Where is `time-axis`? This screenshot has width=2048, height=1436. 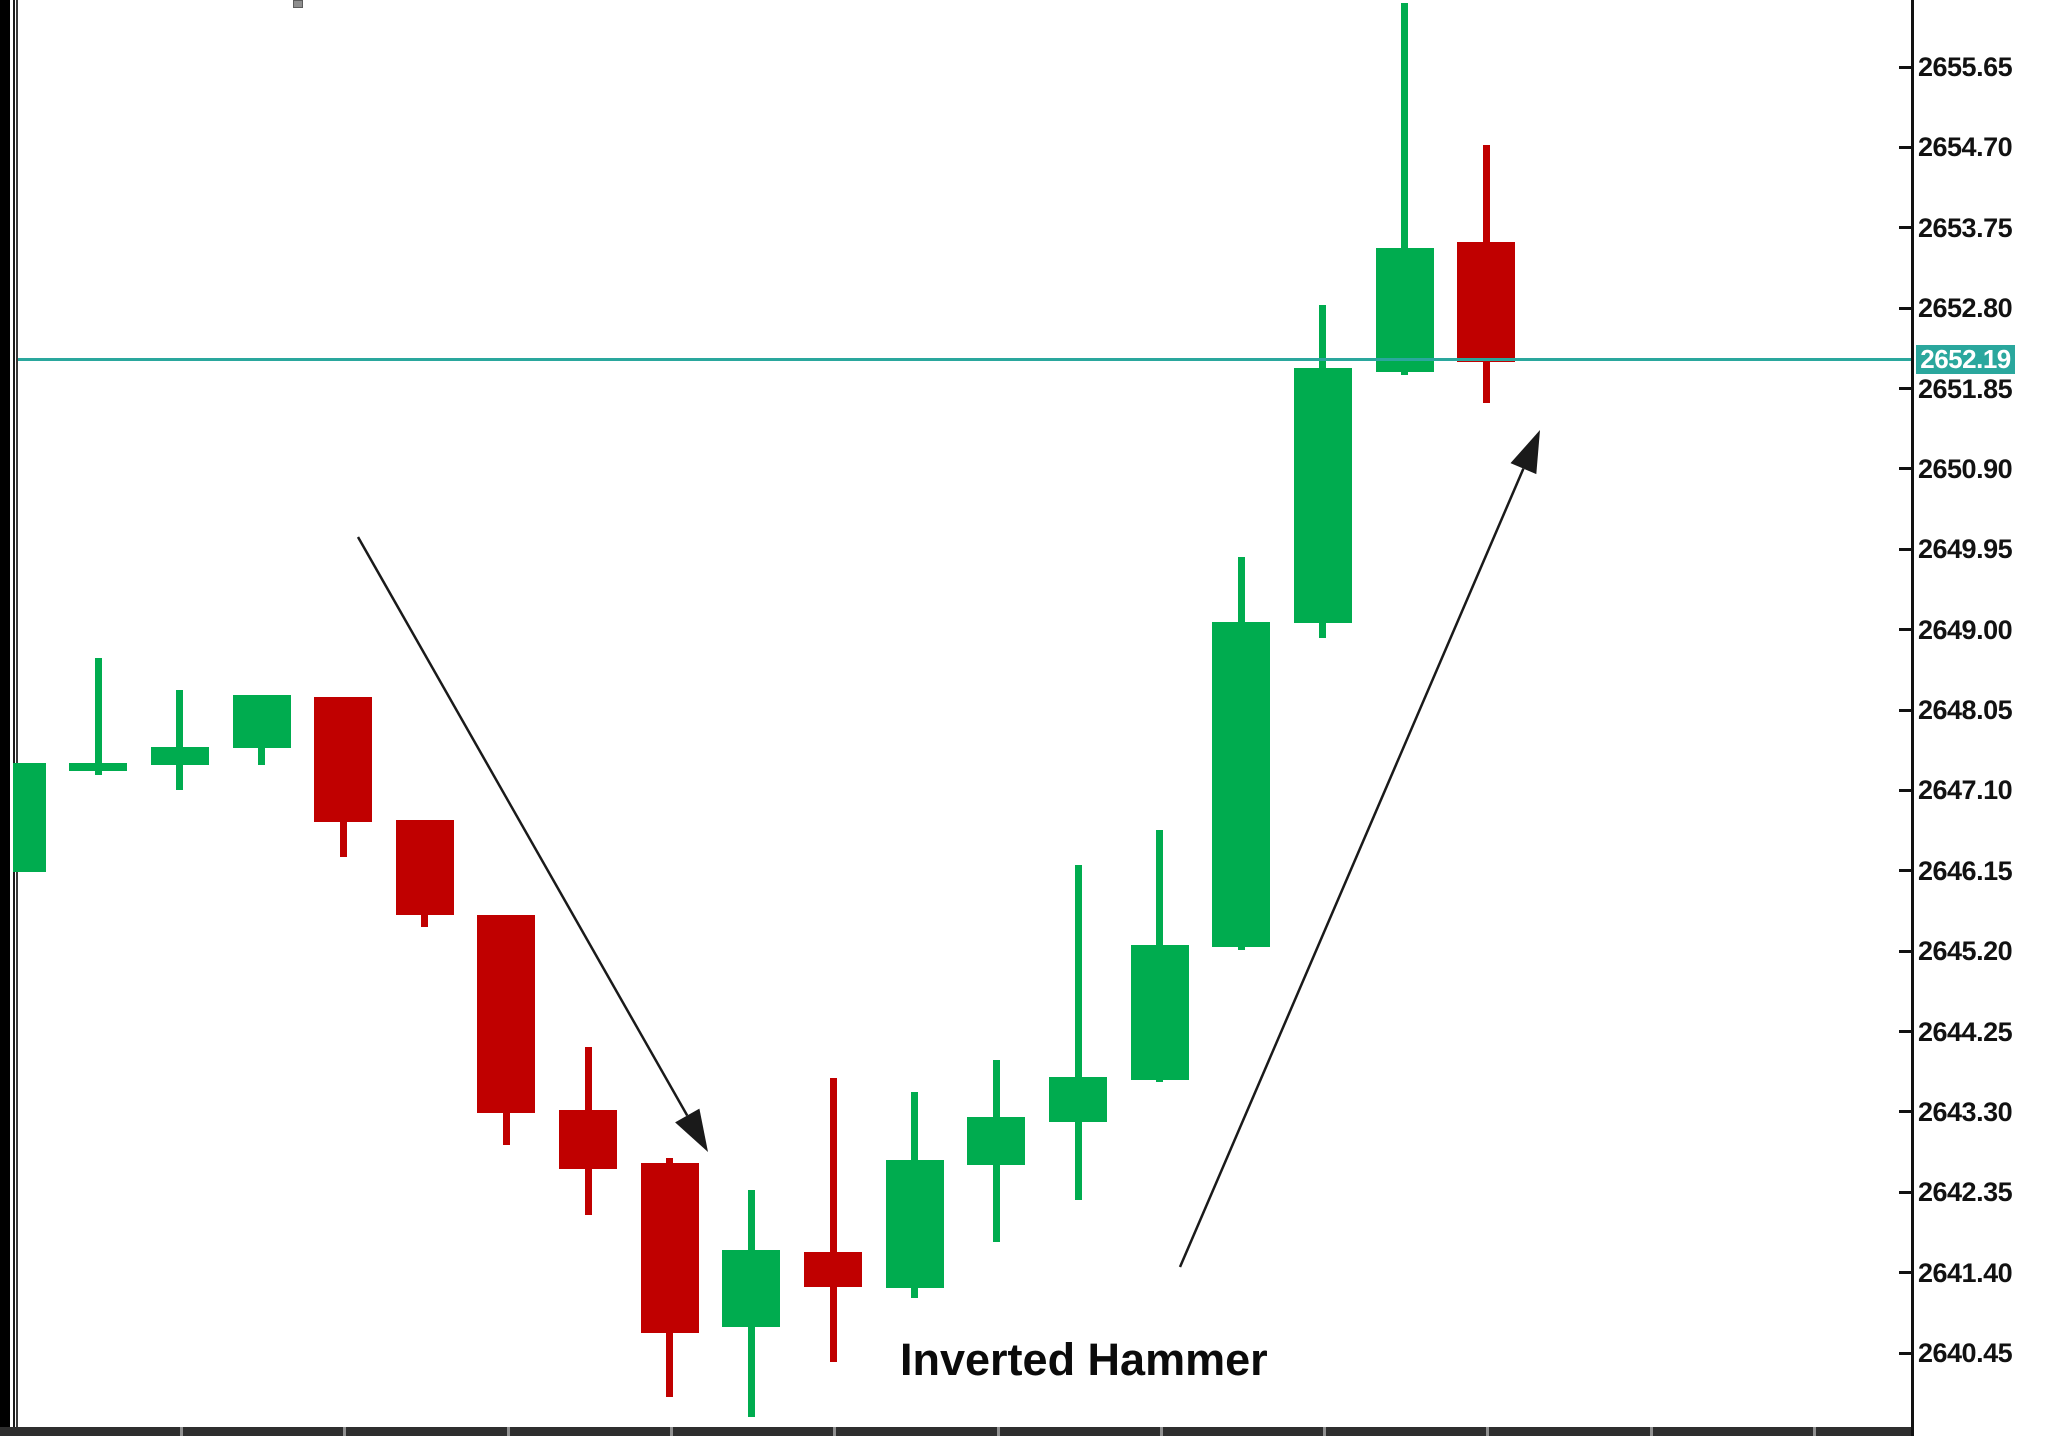
time-axis is located at coordinates (955, 1431).